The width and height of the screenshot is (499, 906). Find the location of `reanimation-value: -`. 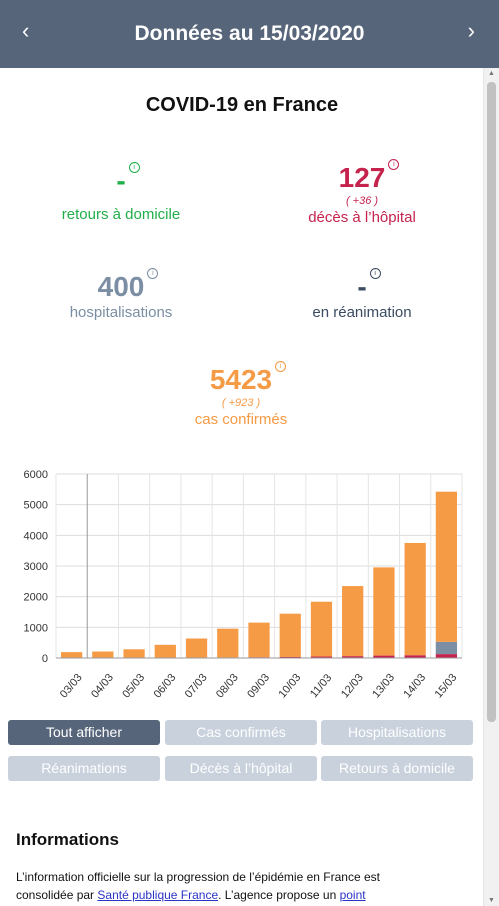

reanimation-value: - is located at coordinates (362, 286).